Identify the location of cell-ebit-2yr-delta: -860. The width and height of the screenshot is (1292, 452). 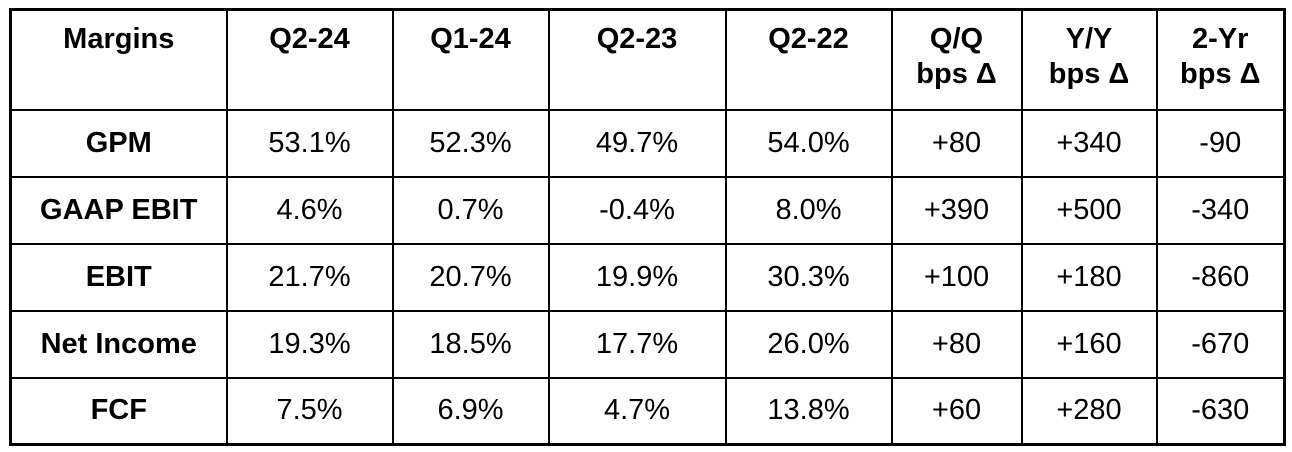
(1220, 277).